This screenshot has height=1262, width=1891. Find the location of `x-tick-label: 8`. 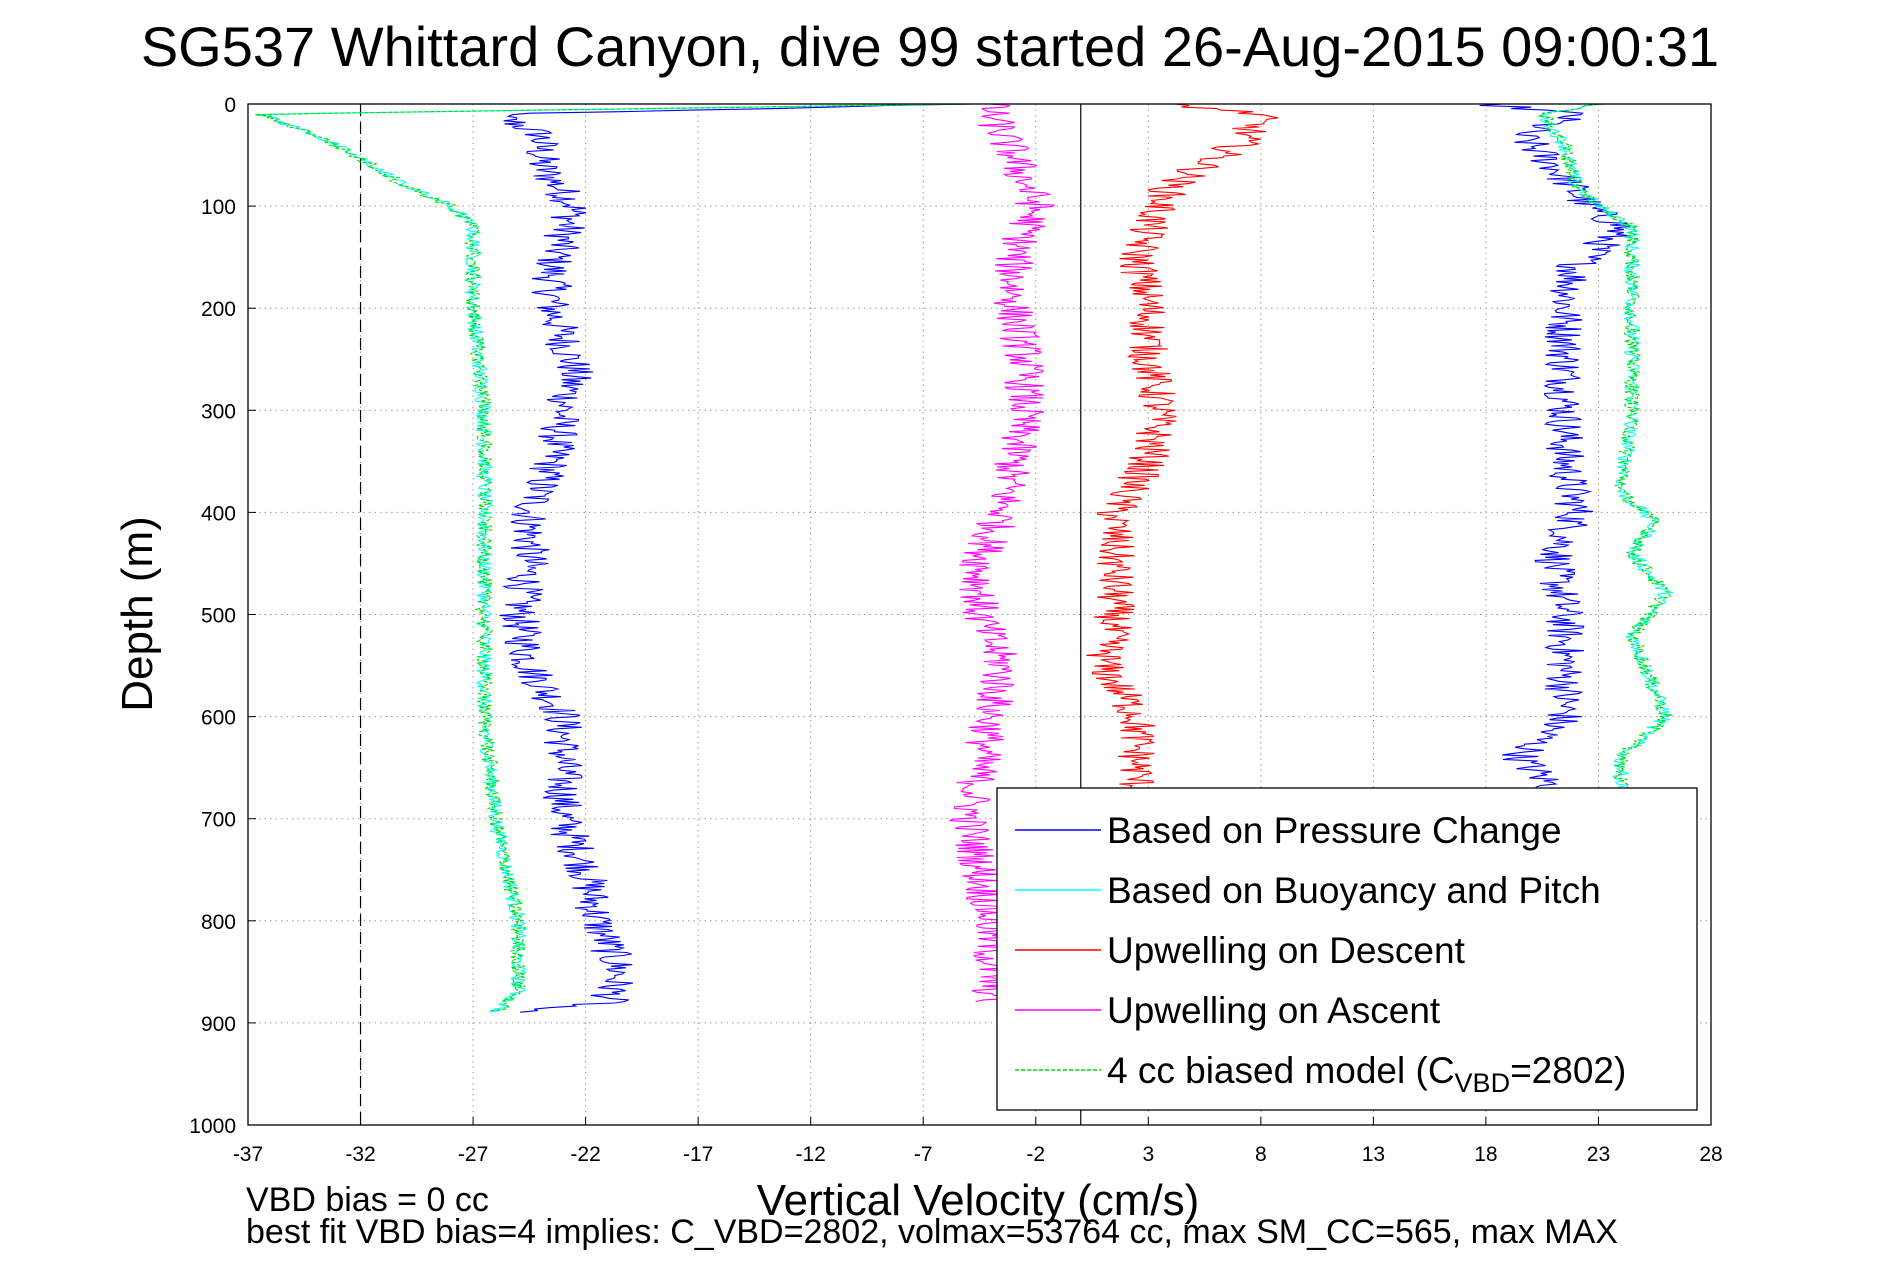

x-tick-label: 8 is located at coordinates (1261, 1154).